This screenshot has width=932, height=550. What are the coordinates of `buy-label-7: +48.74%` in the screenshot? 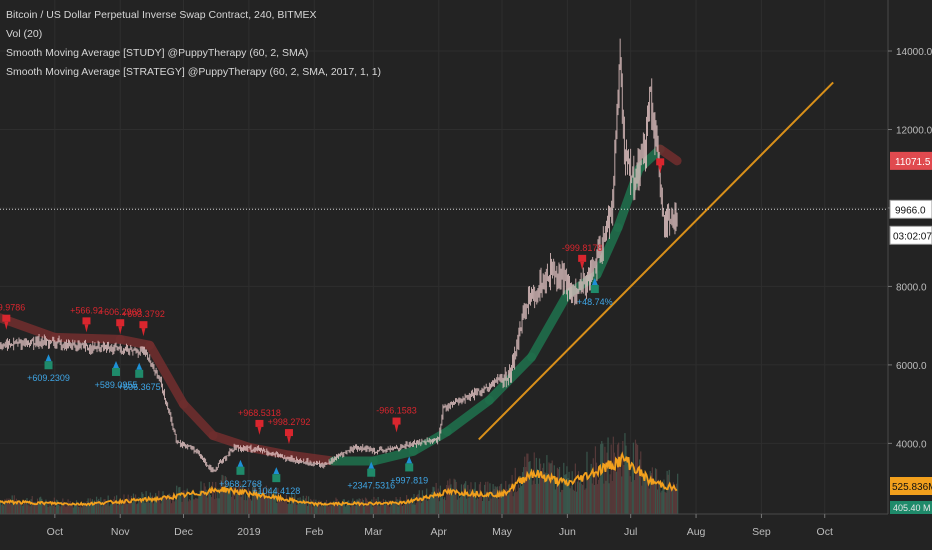 It's located at (595, 302).